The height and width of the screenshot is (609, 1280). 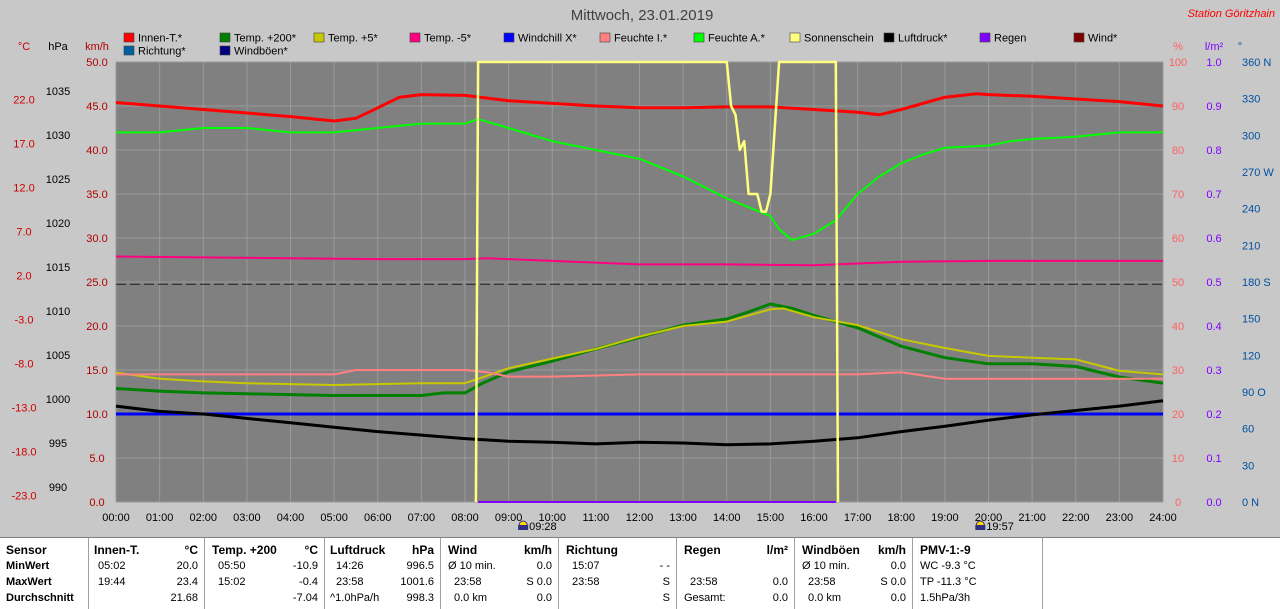 I want to click on axis-tick-temp: 22.0, so click(x=23, y=101).